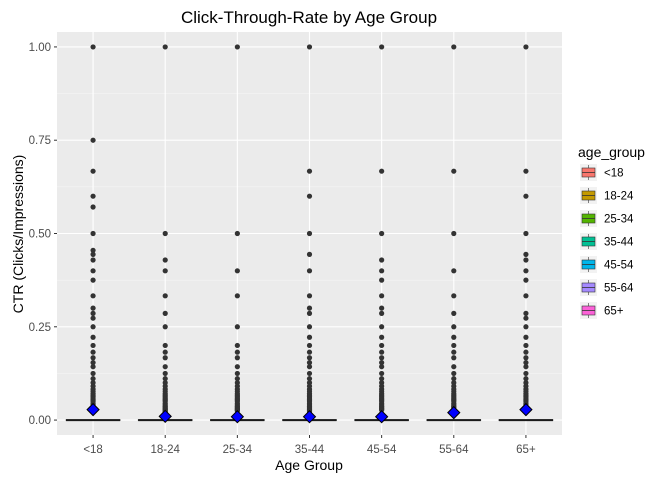 This screenshot has height=480, width=672. What do you see at coordinates (40, 48) in the screenshot?
I see `y-tick-label: 1.00` at bounding box center [40, 48].